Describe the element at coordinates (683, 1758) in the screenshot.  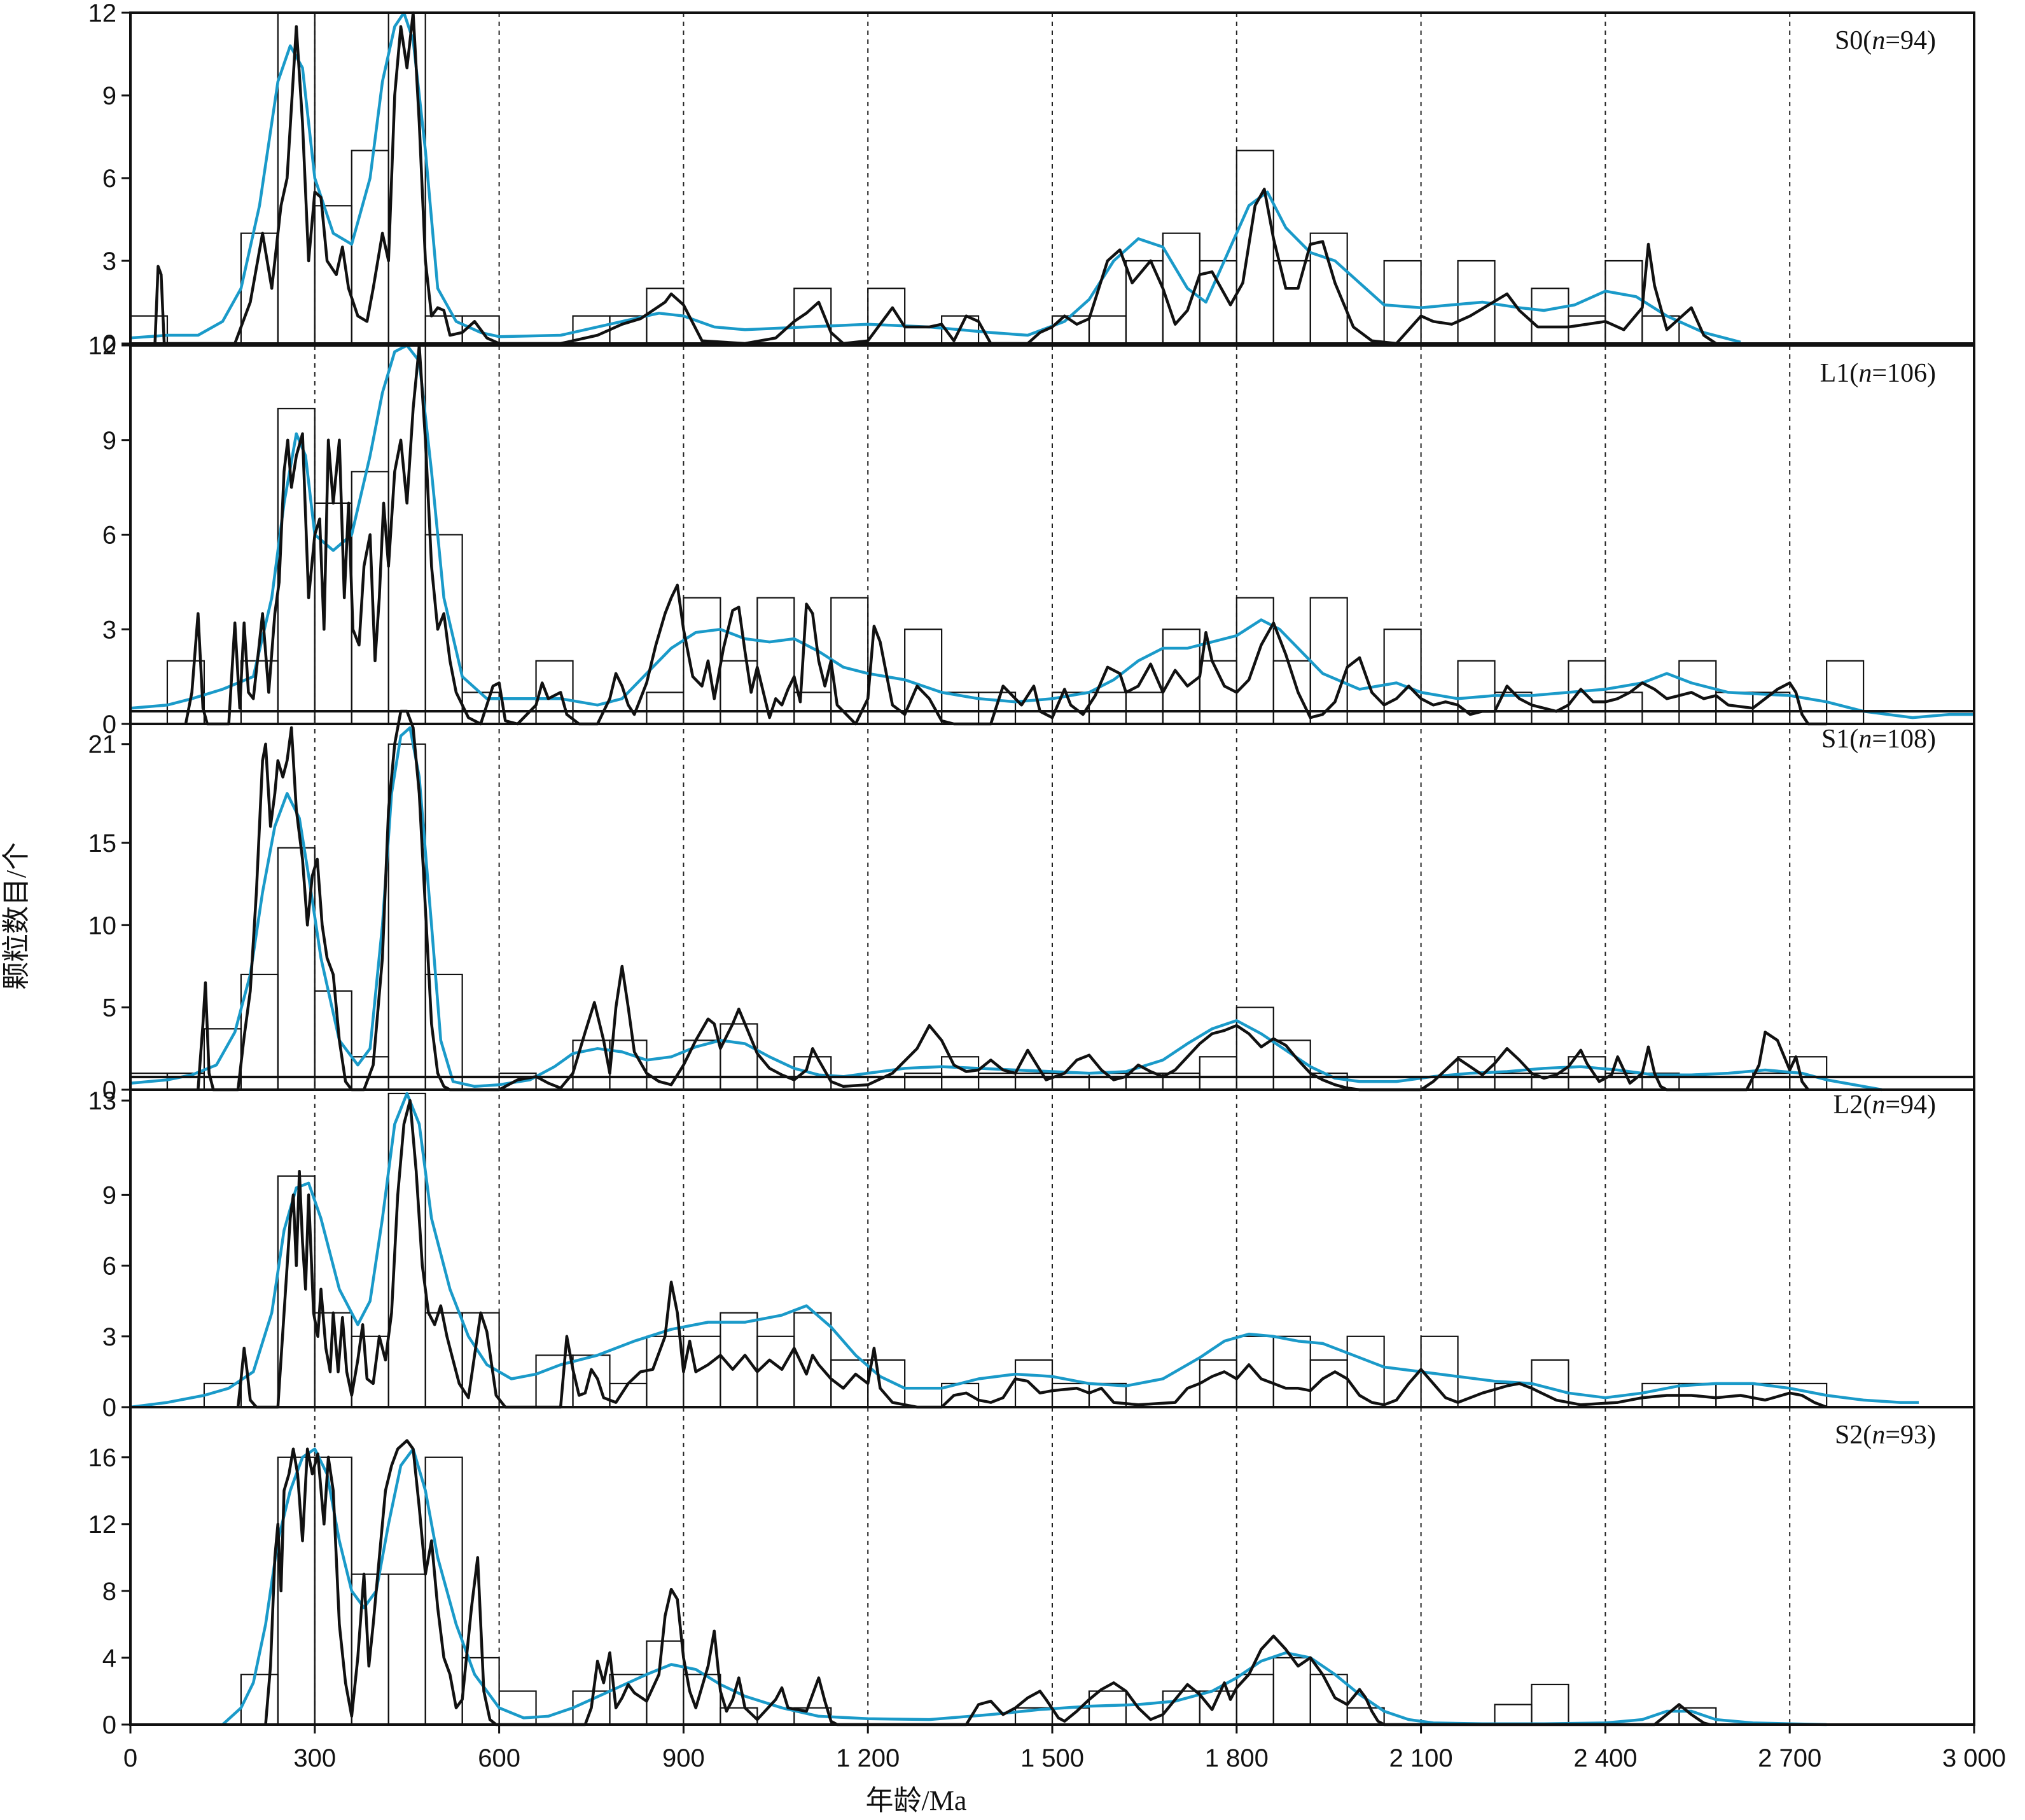
I see `x-tick-label: 900` at that location.